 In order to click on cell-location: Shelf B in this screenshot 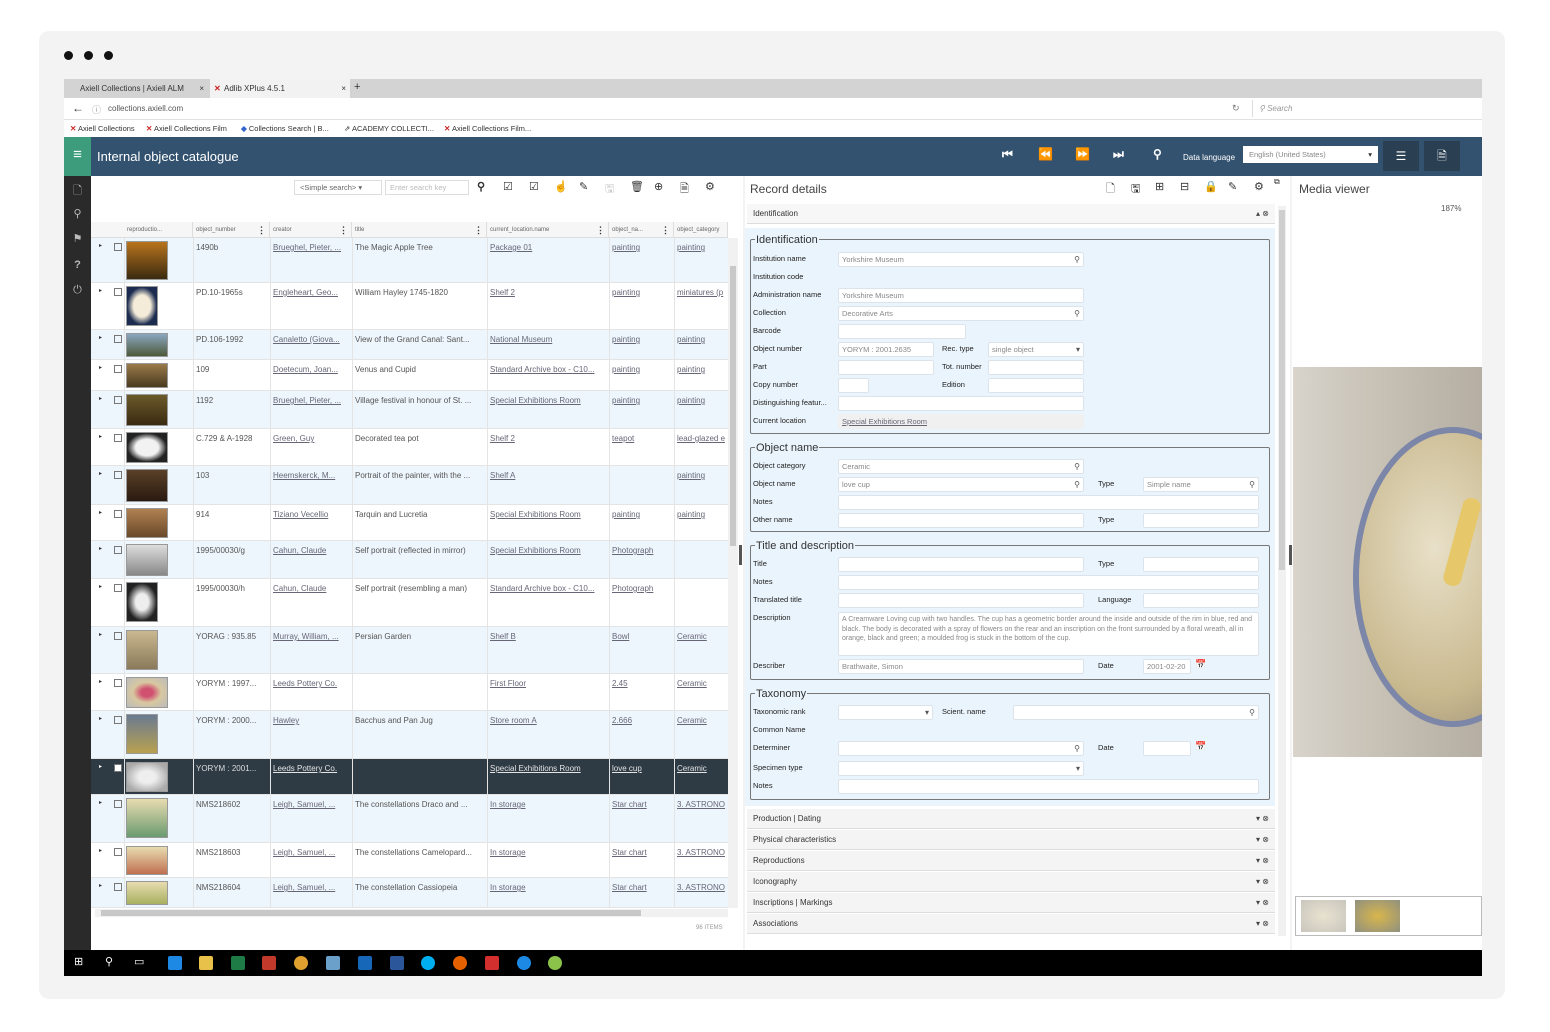, I will do `click(503, 636)`.